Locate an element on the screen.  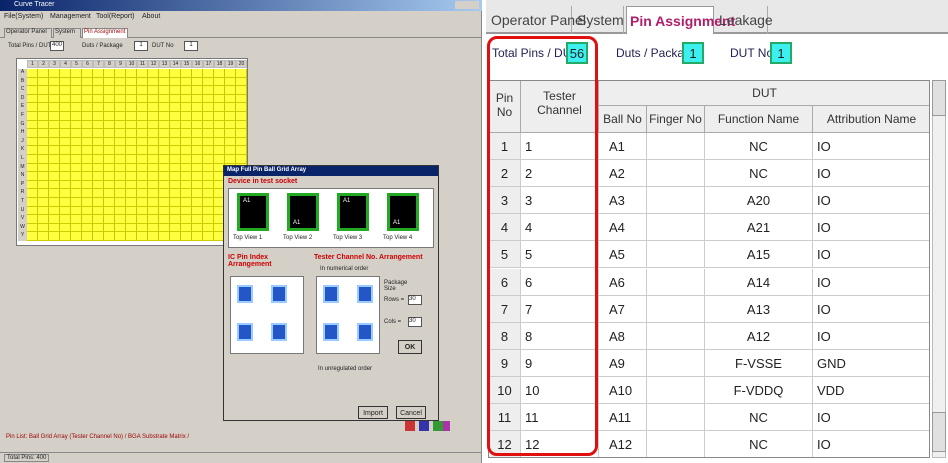
title-bar is located at coordinates (241, 5).